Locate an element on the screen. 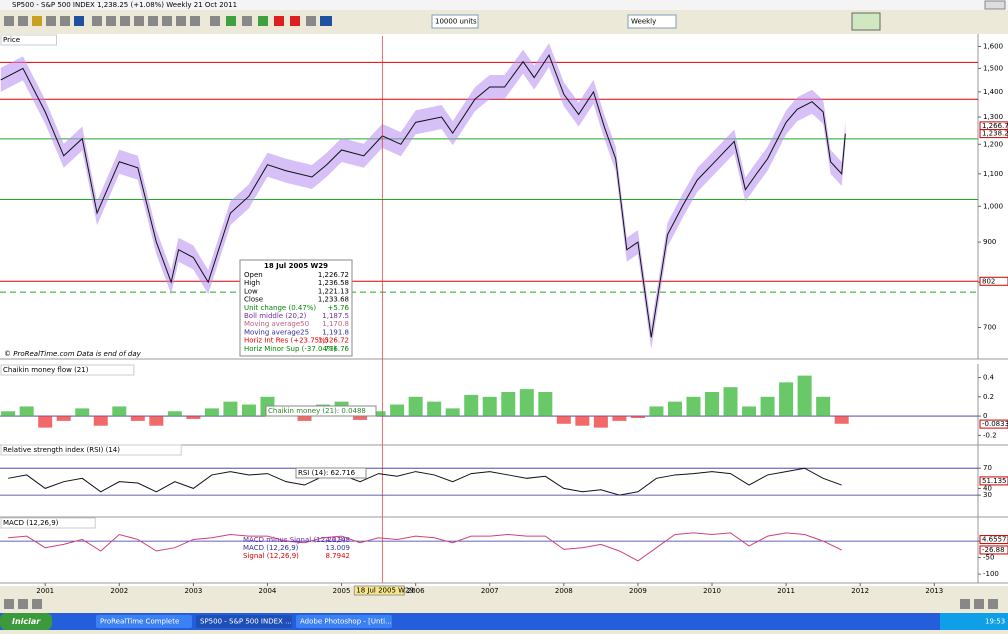 The height and width of the screenshot is (634, 1008). y-tick-label: 0 is located at coordinates (985, 416).